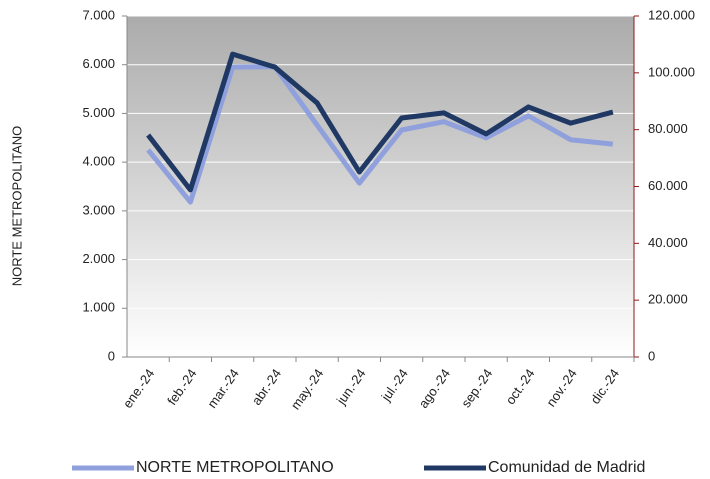  I want to click on x-tick-label: nov.-24, so click(561, 387).